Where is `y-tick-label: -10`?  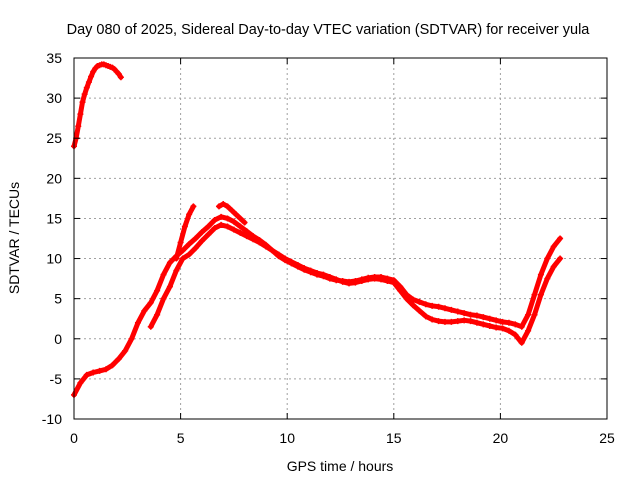 y-tick-label: -10 is located at coordinates (52, 419).